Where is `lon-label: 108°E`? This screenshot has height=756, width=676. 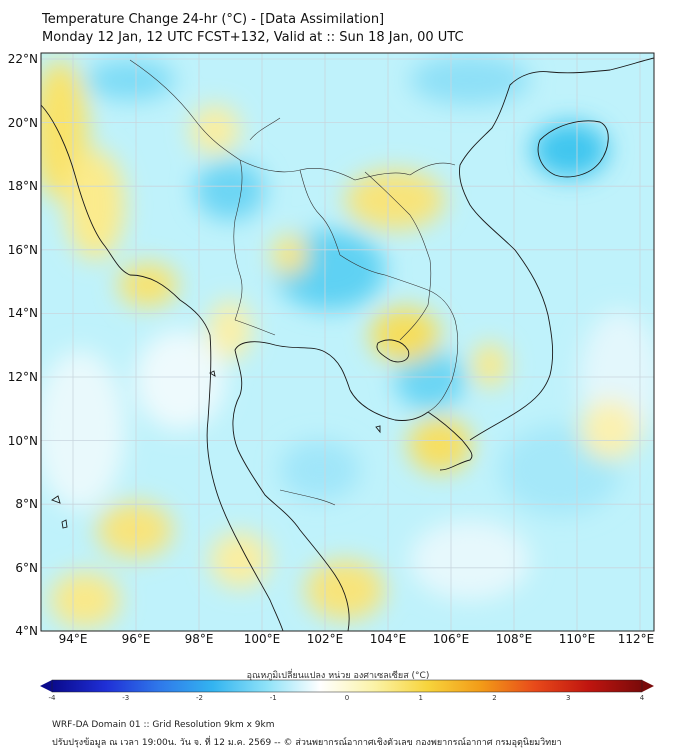 lon-label: 108°E is located at coordinates (514, 639).